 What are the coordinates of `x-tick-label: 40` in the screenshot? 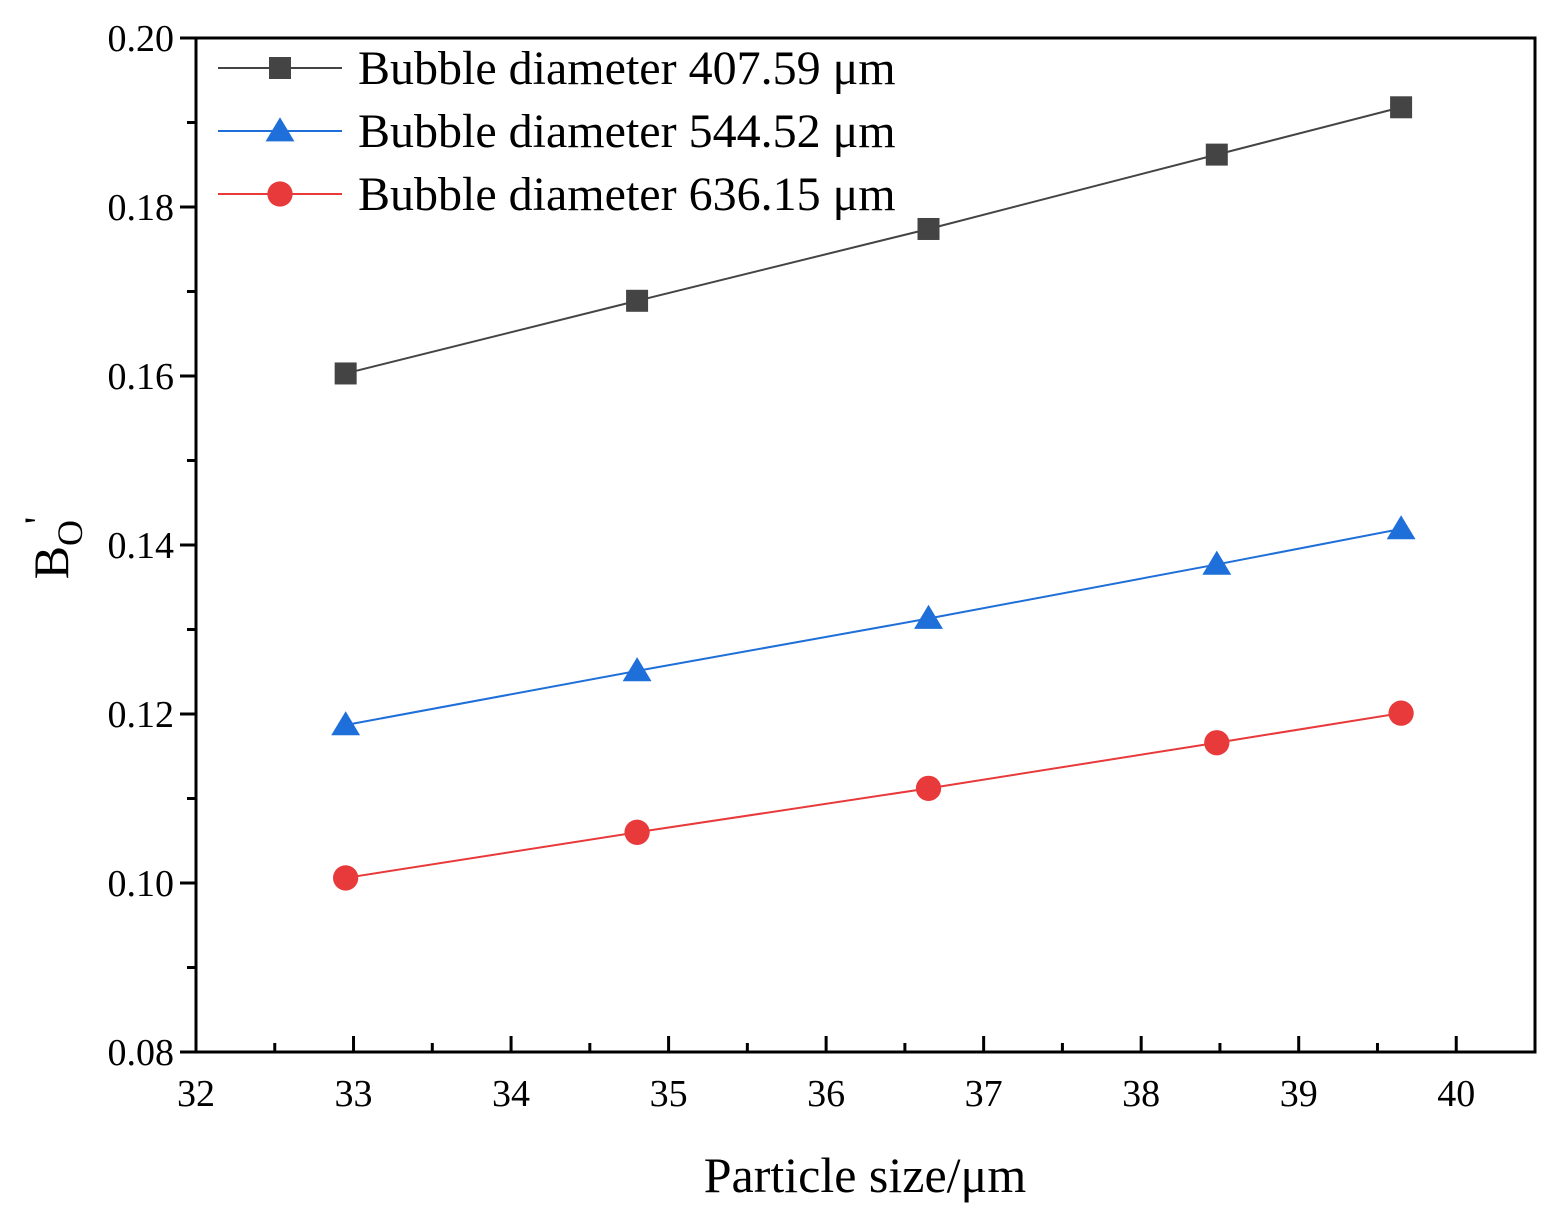 It's located at (1456, 1094).